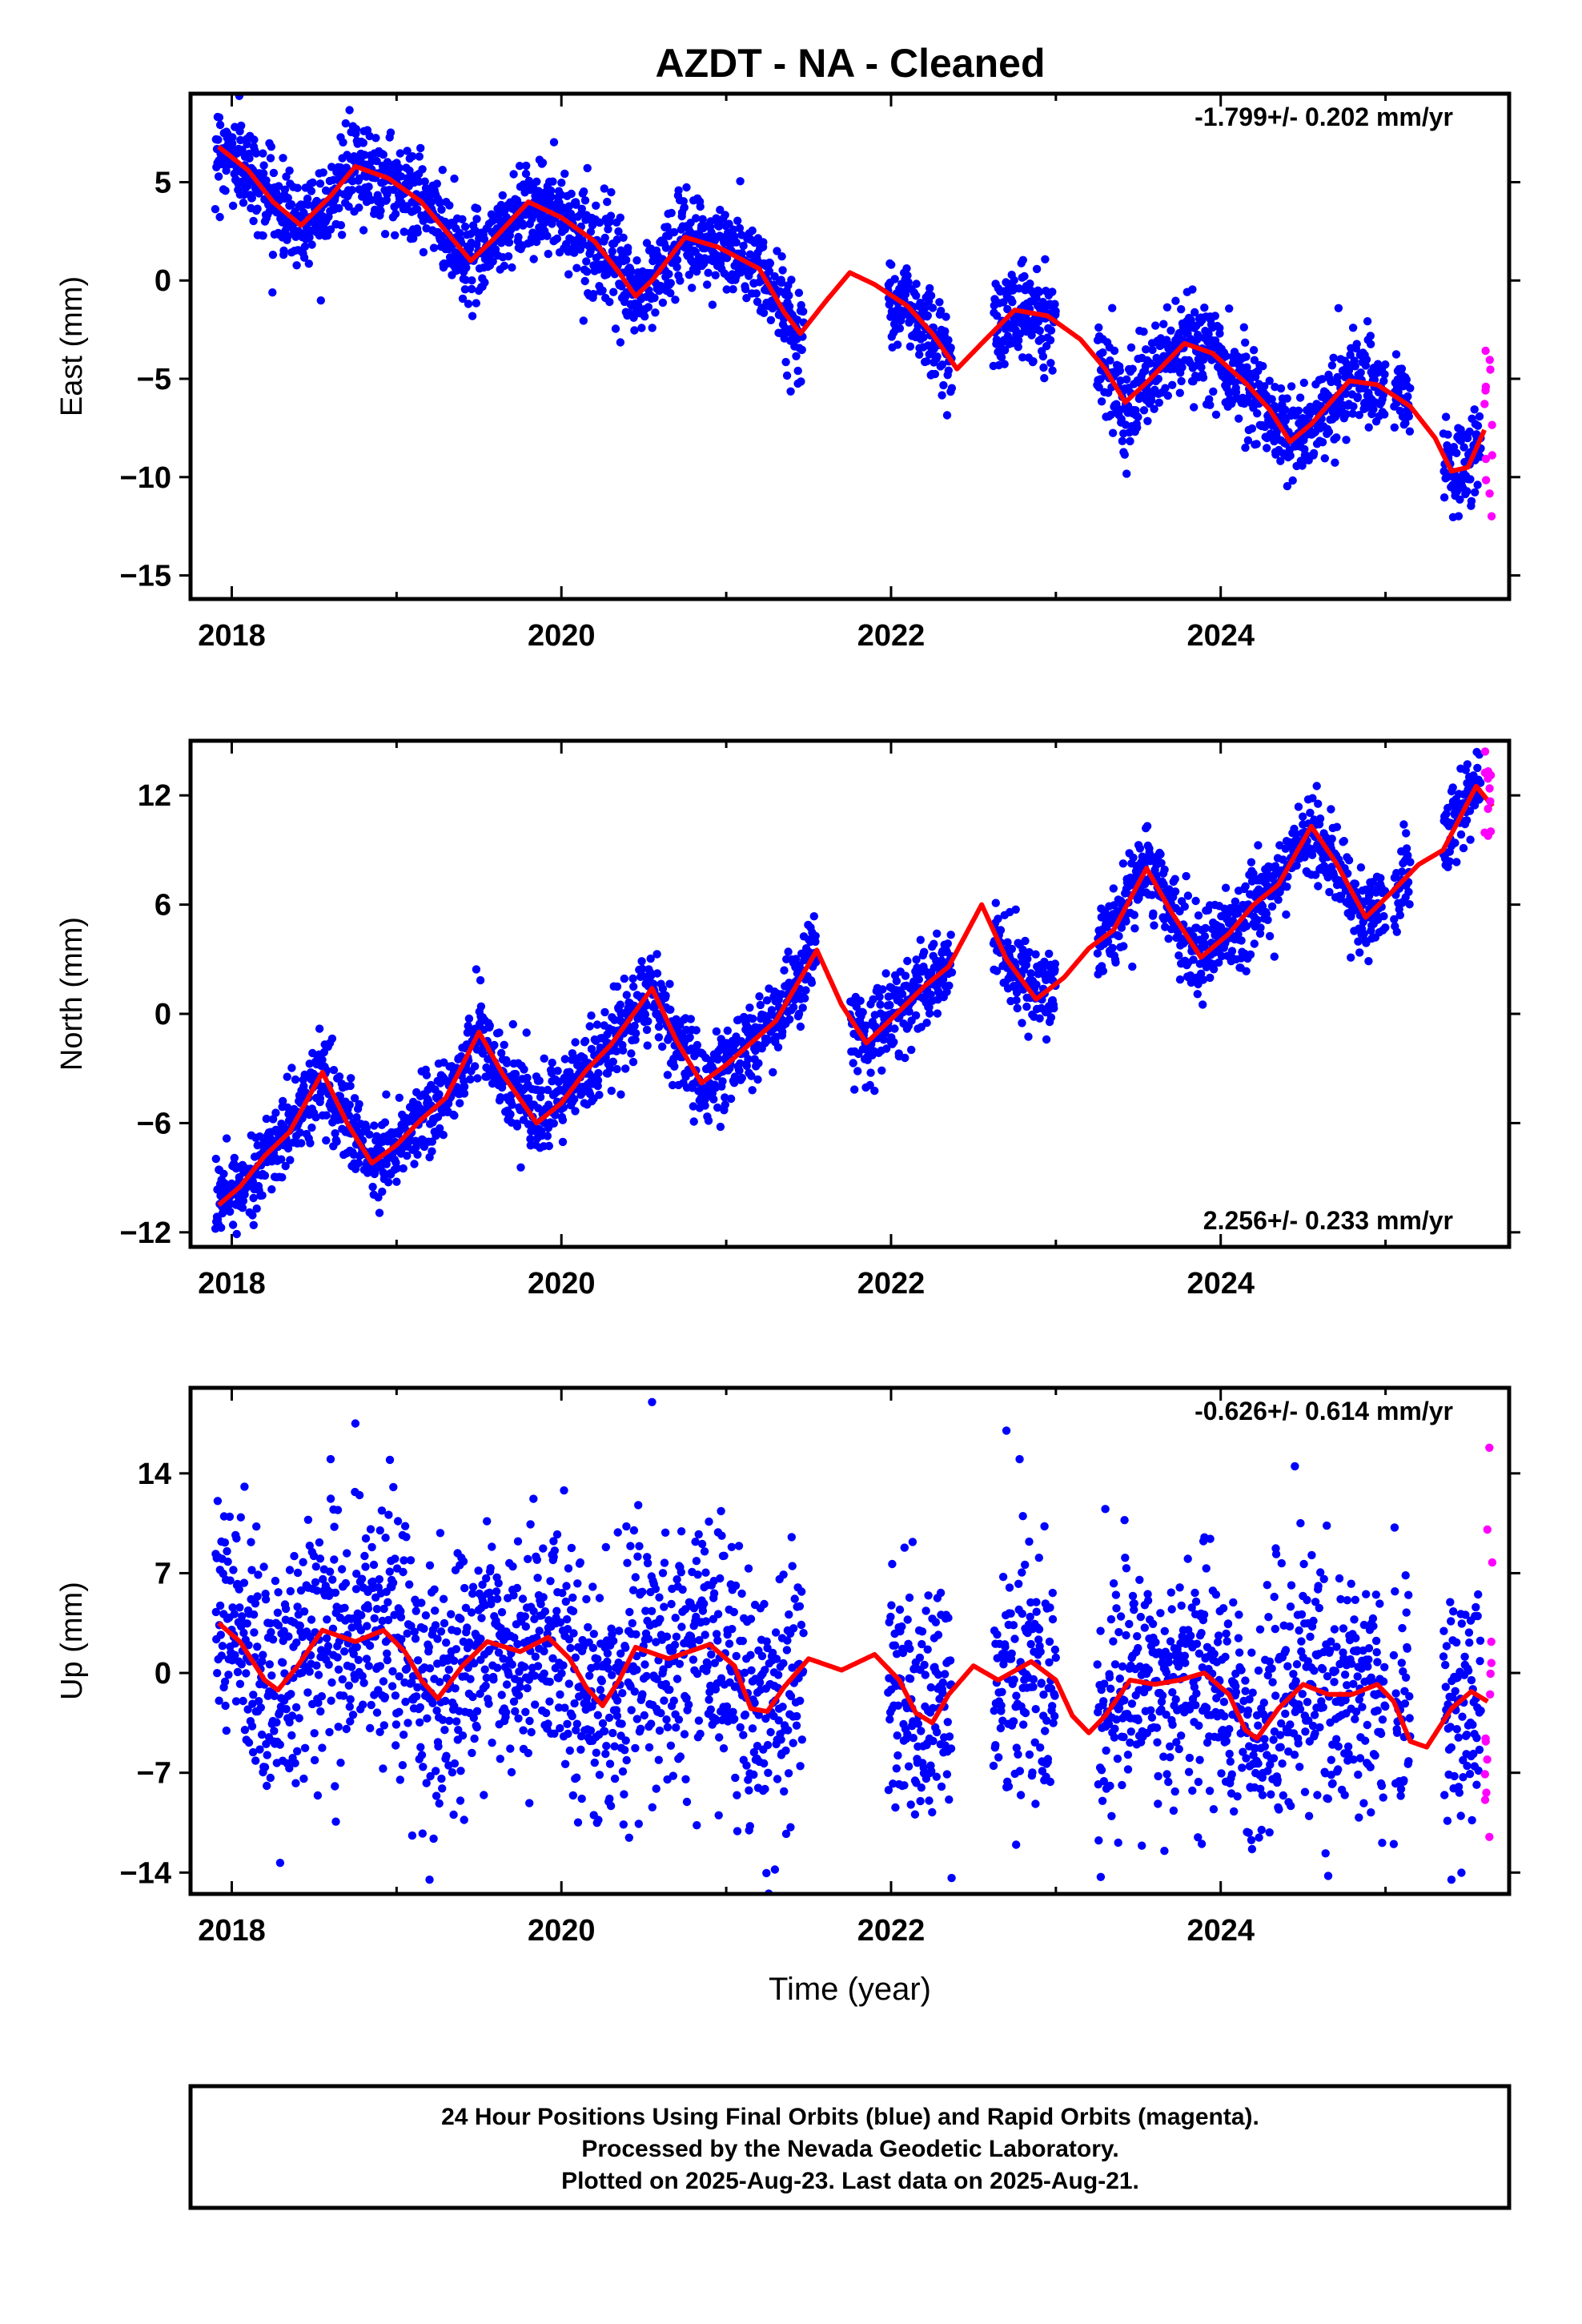 This screenshot has width=1582, height=2324. I want to click on x-tick-label: 2022, so click(892, 636).